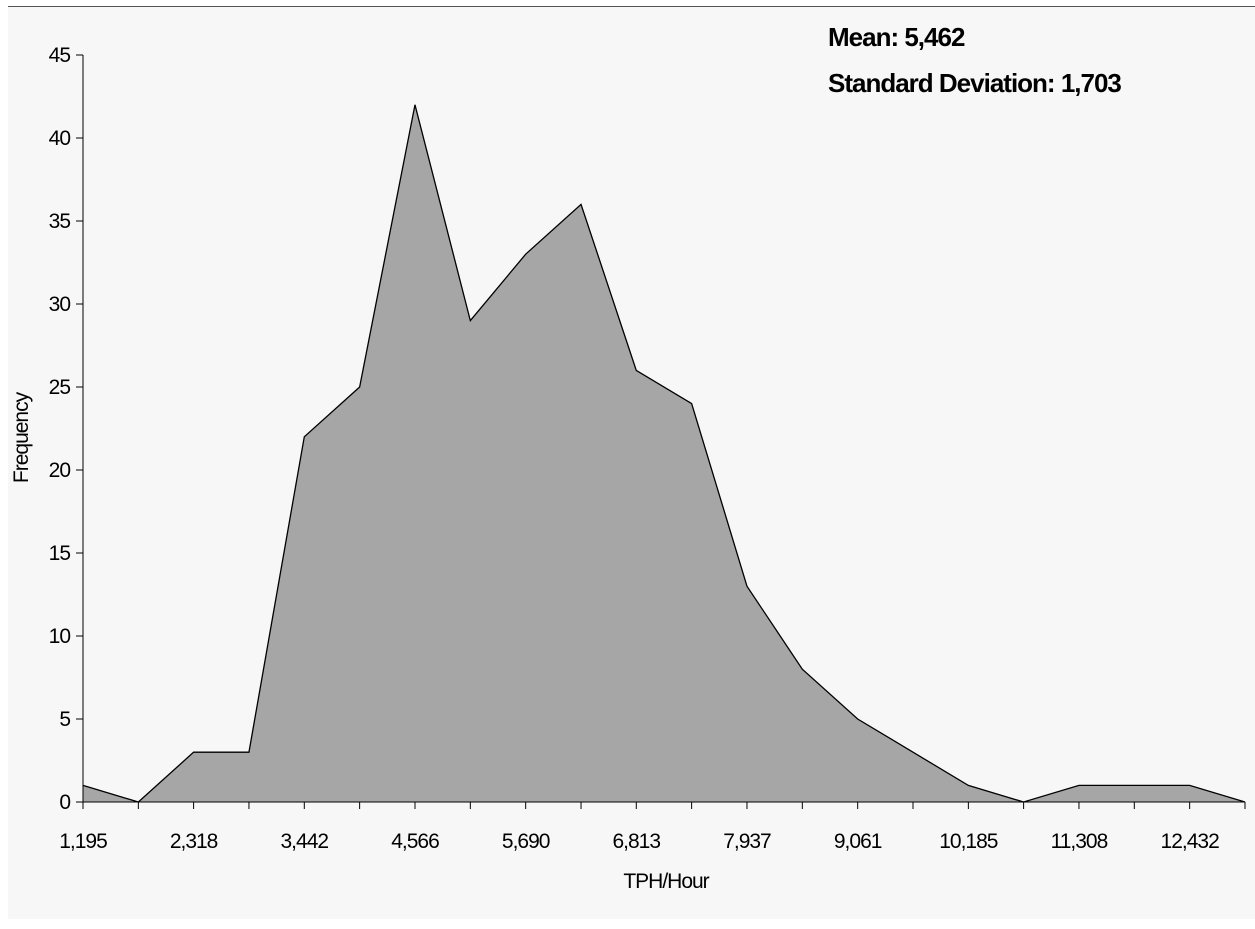 This screenshot has width=1255, height=929. What do you see at coordinates (858, 841) in the screenshot?
I see `x-tick-label: 9,061` at bounding box center [858, 841].